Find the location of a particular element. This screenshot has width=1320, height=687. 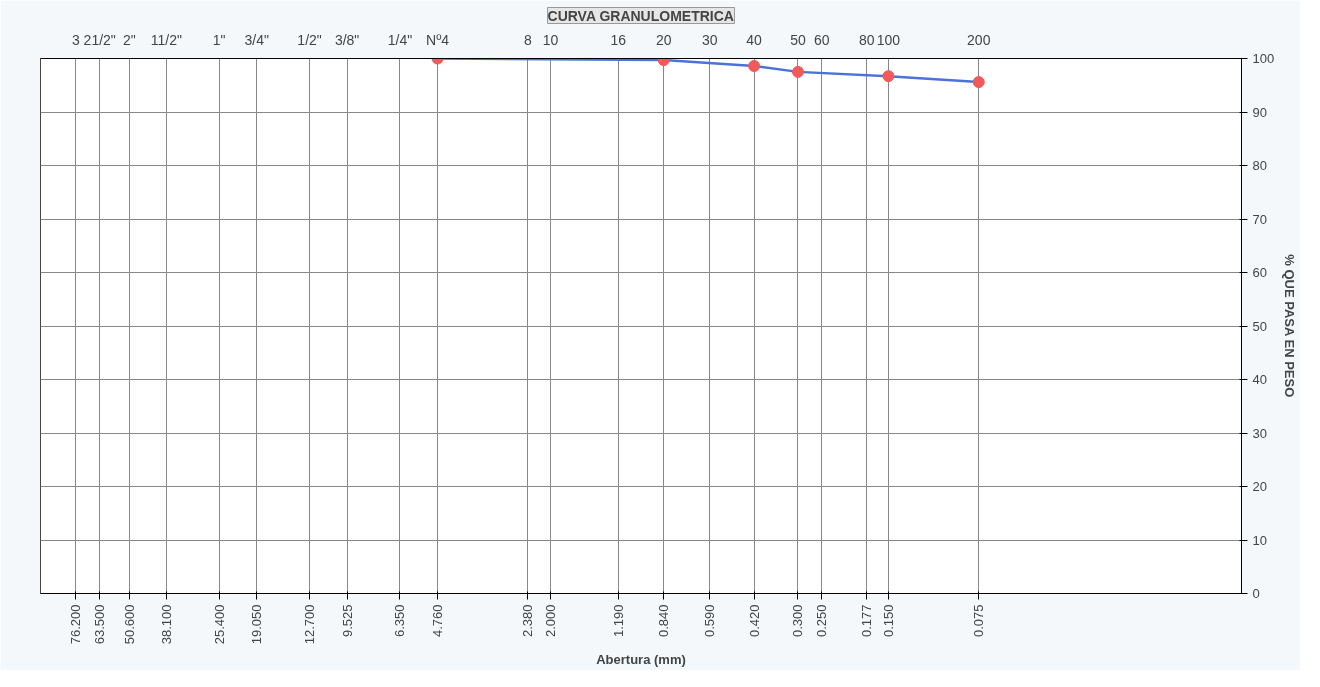

text: 100 is located at coordinates (888, 39).